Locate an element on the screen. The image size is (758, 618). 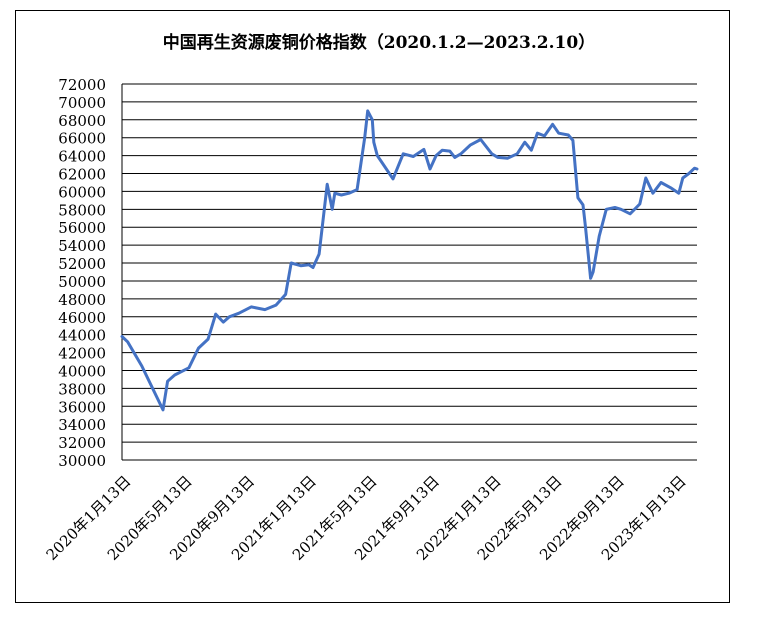
y-tick-label: 46000 is located at coordinates (82, 318).